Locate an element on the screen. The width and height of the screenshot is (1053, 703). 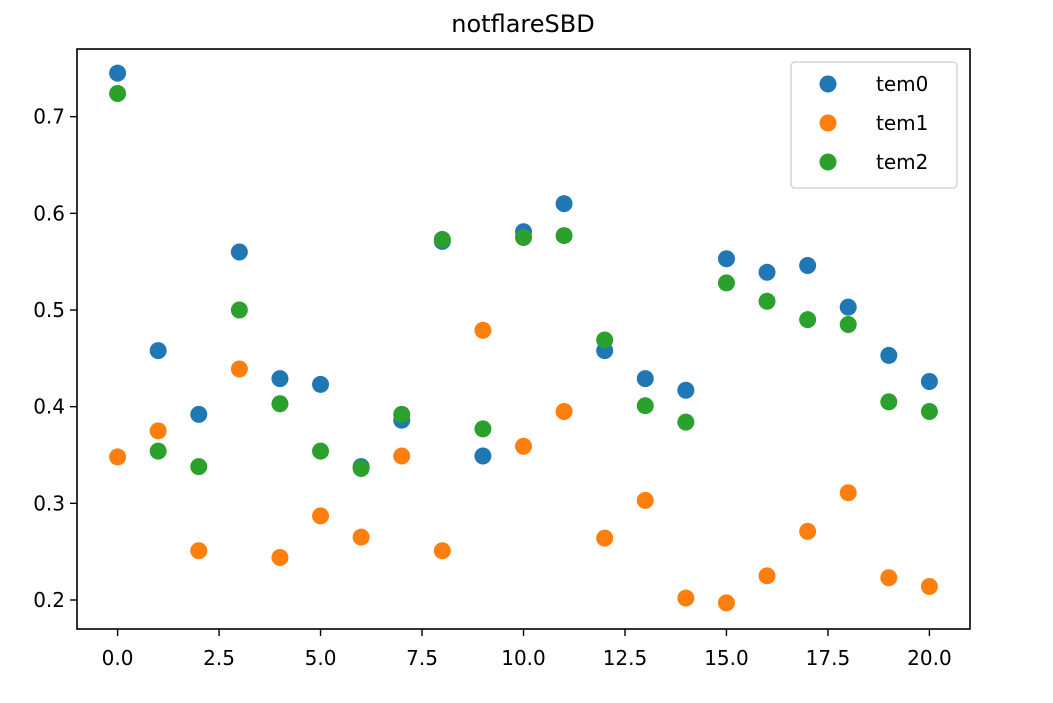
legend-label-tem2: tem2 is located at coordinates (902, 162).